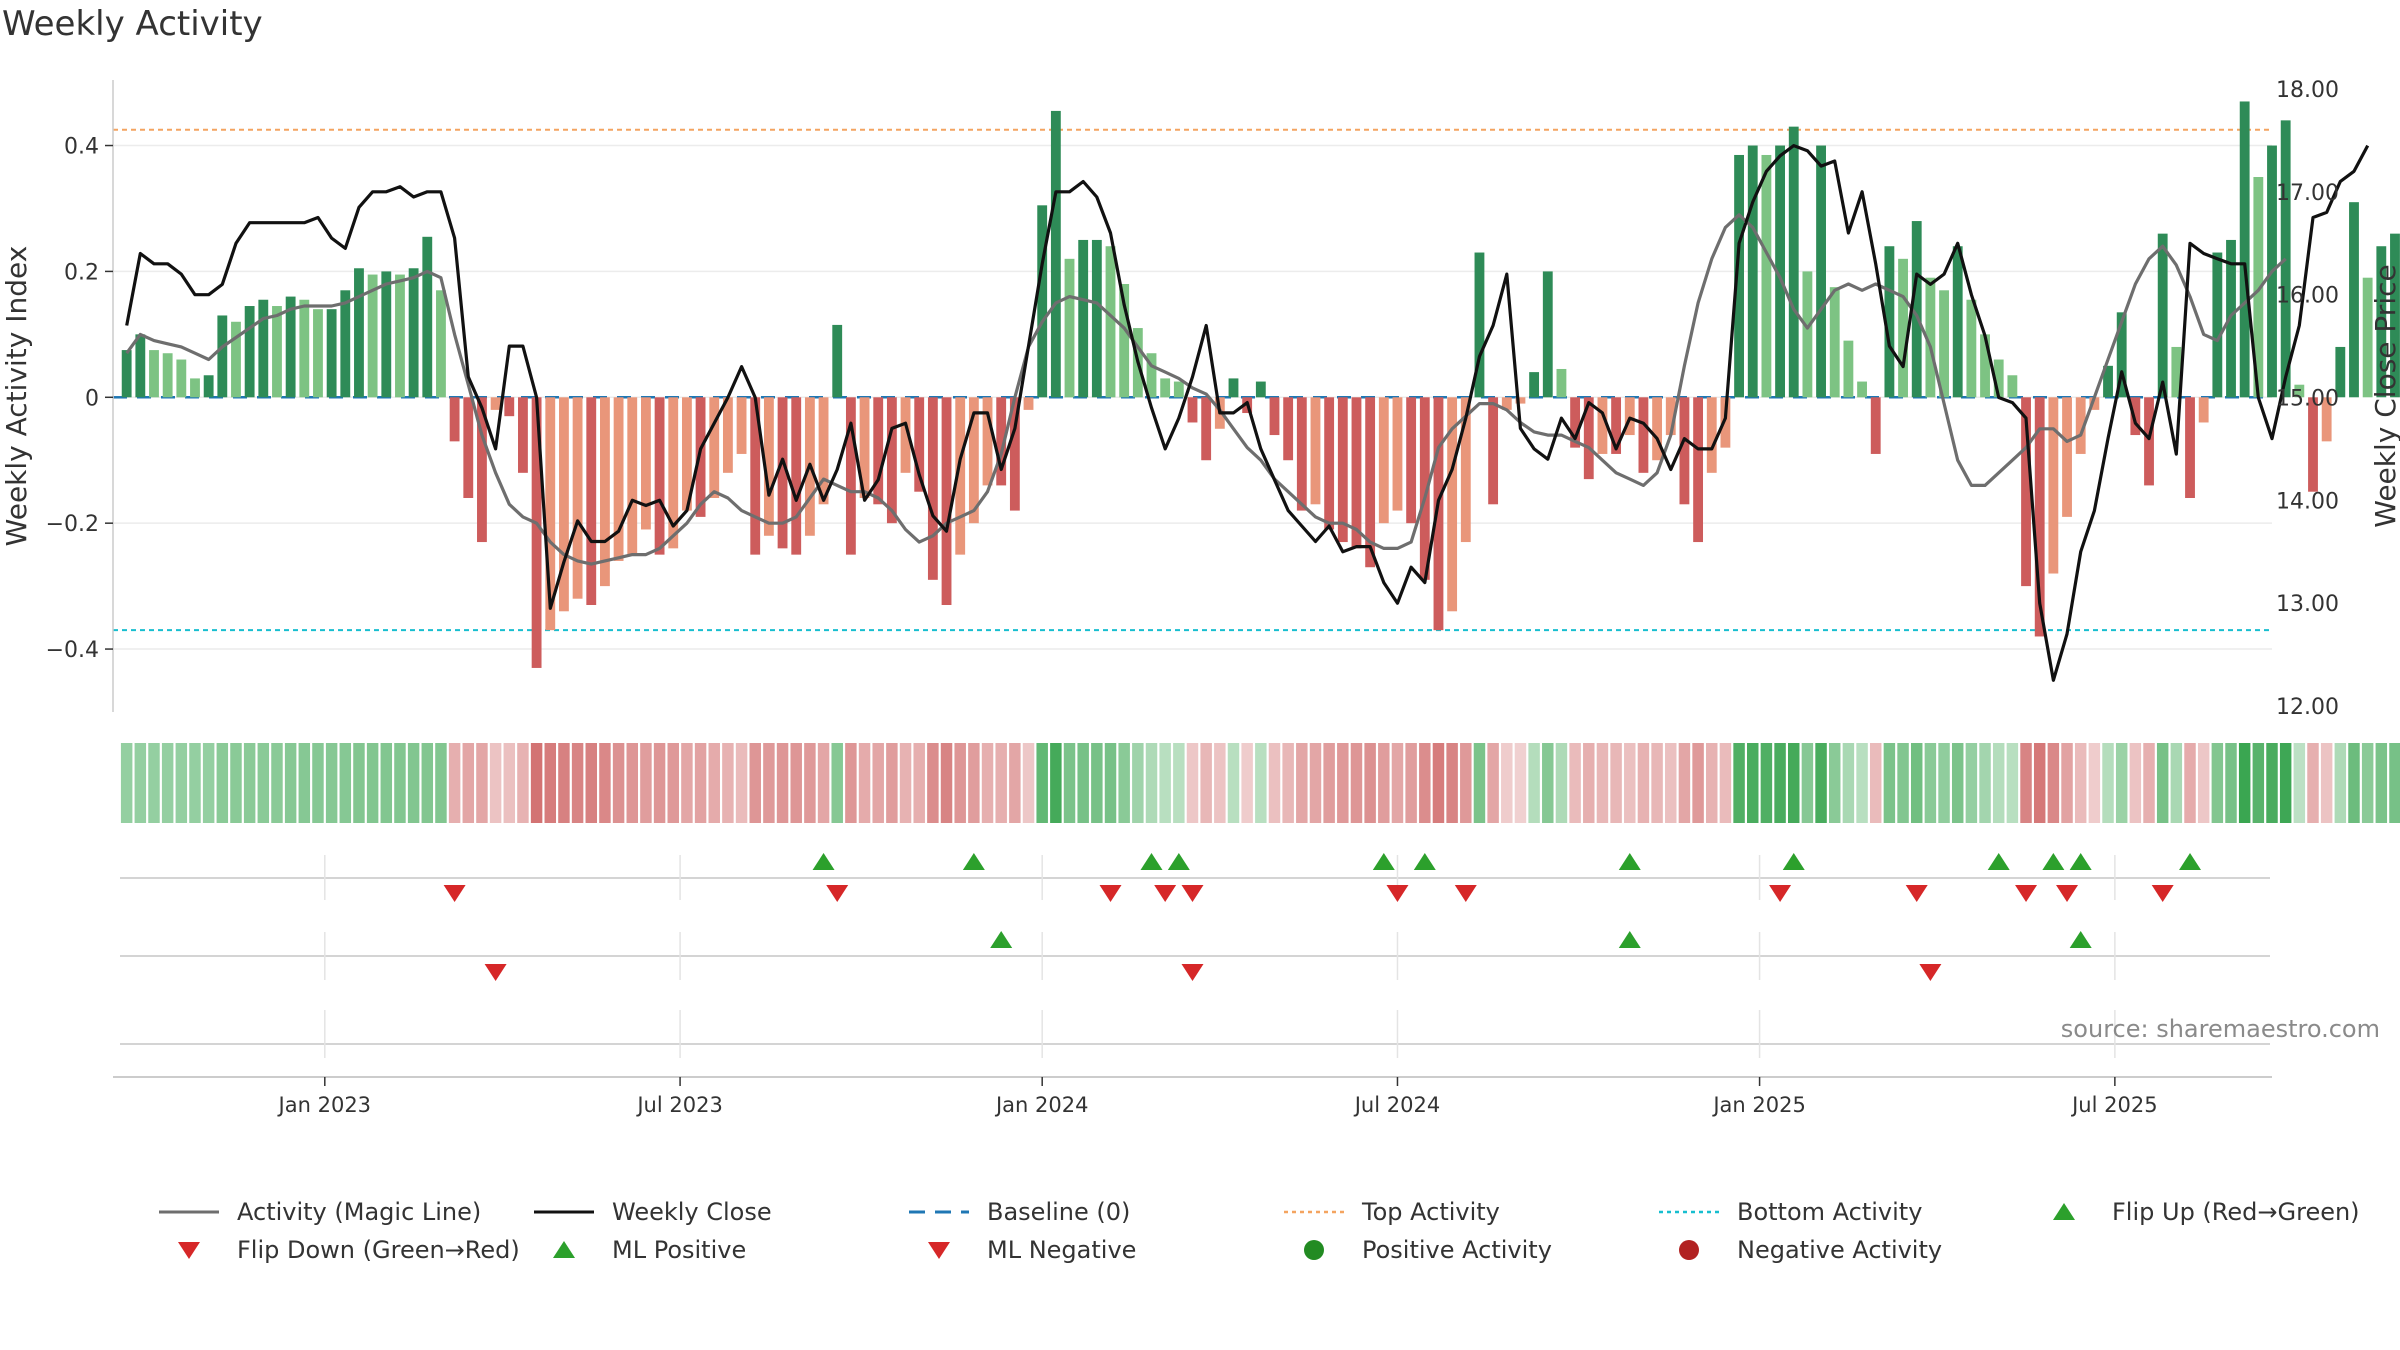 The width and height of the screenshot is (2400, 1350). What do you see at coordinates (2064, 1211) in the screenshot?
I see `flip_up-legend-swatch` at bounding box center [2064, 1211].